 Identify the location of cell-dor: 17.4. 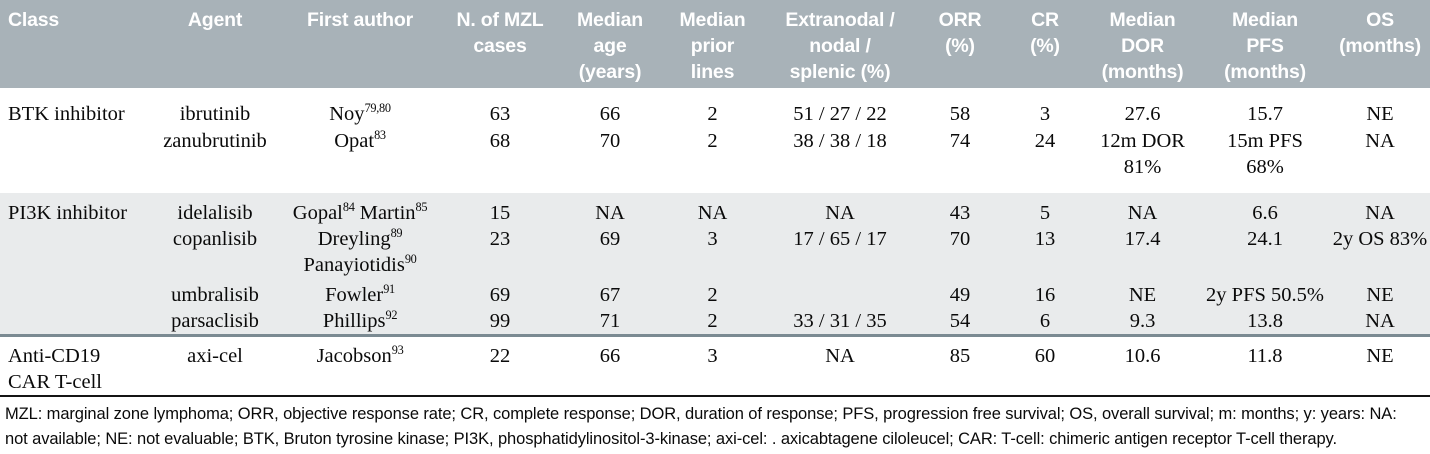
(1142, 255).